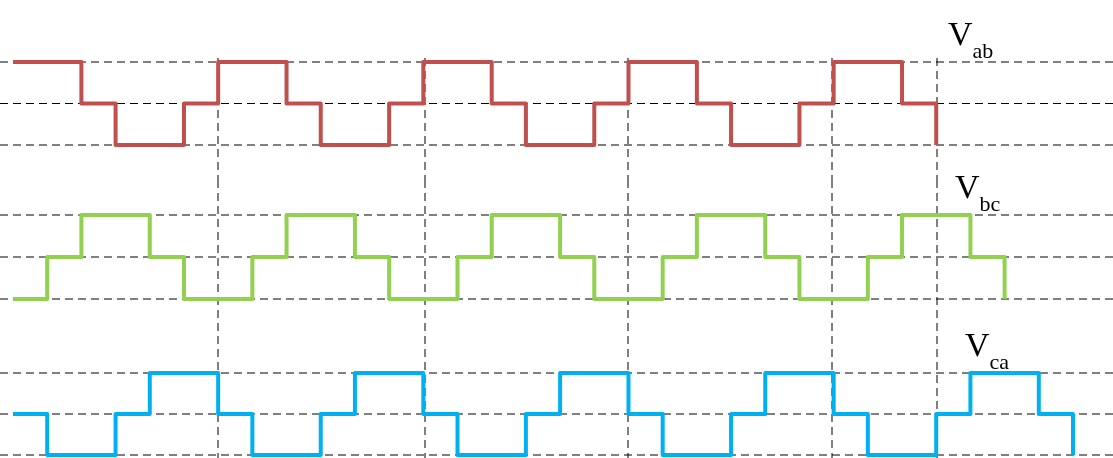 This screenshot has width=1113, height=458. What do you see at coordinates (978, 192) in the screenshot?
I see `series-label: V$_{bc}$` at bounding box center [978, 192].